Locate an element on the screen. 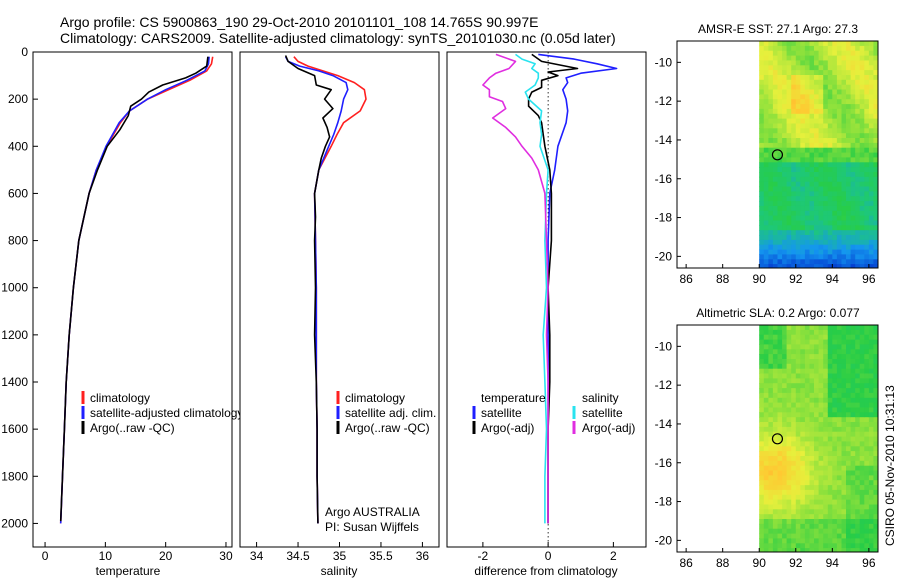 The width and height of the screenshot is (900, 580). lon-tick-label: 92 is located at coordinates (796, 279).